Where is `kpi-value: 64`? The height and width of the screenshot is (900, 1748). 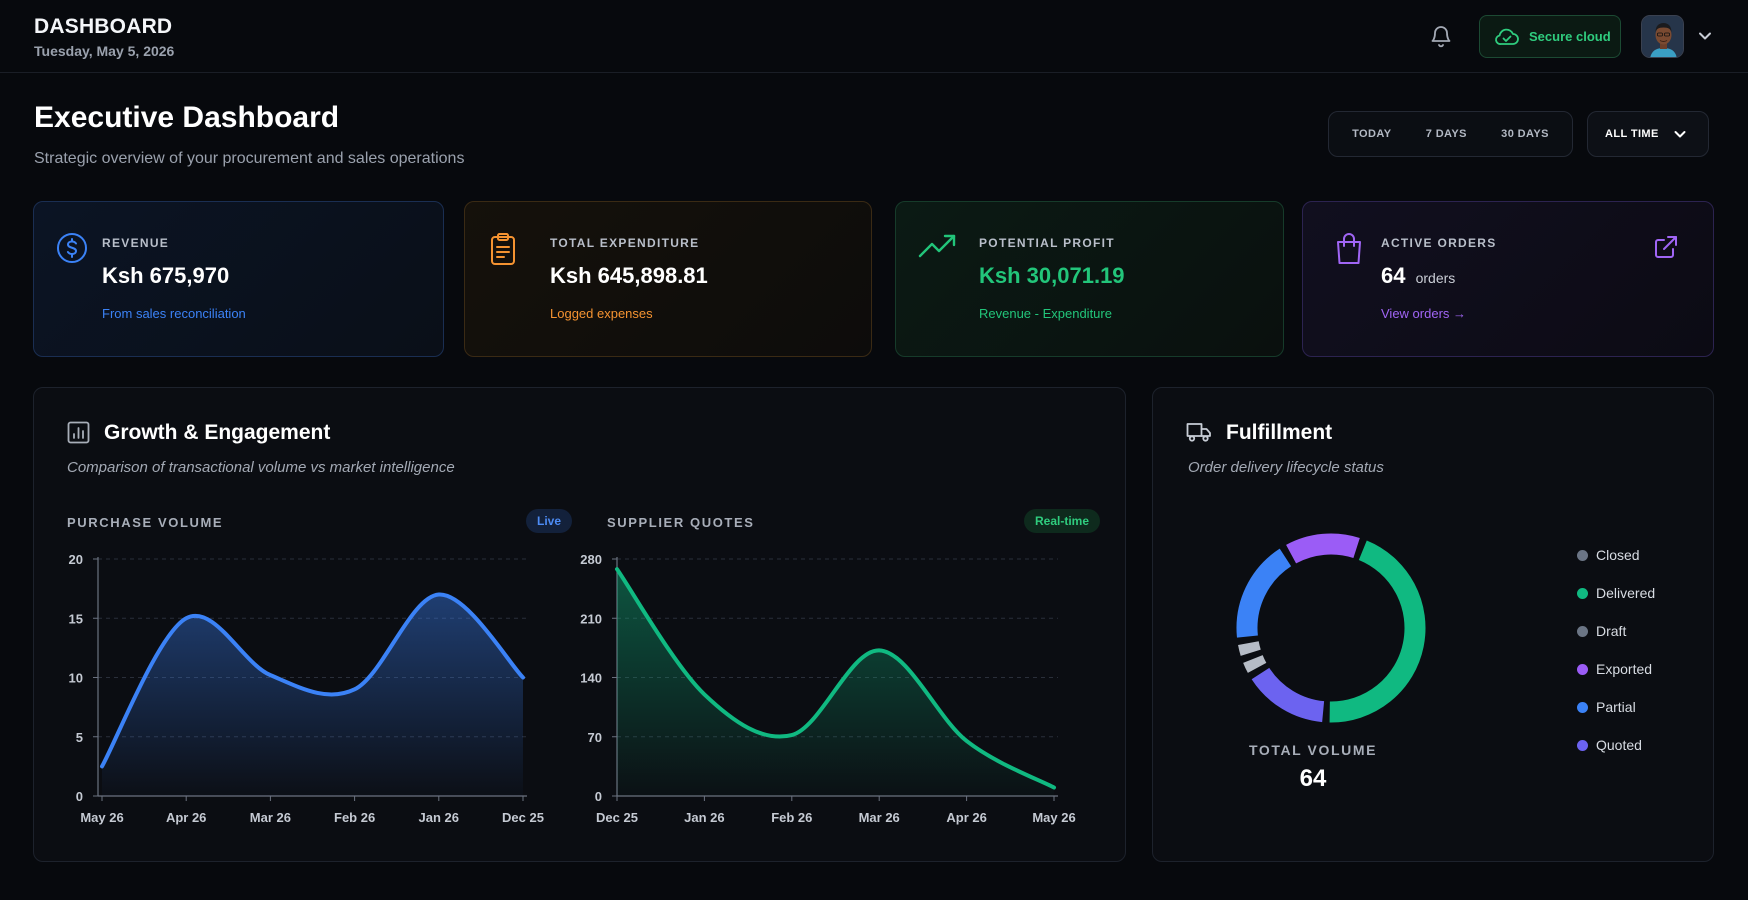 kpi-value: 64 is located at coordinates (1393, 275).